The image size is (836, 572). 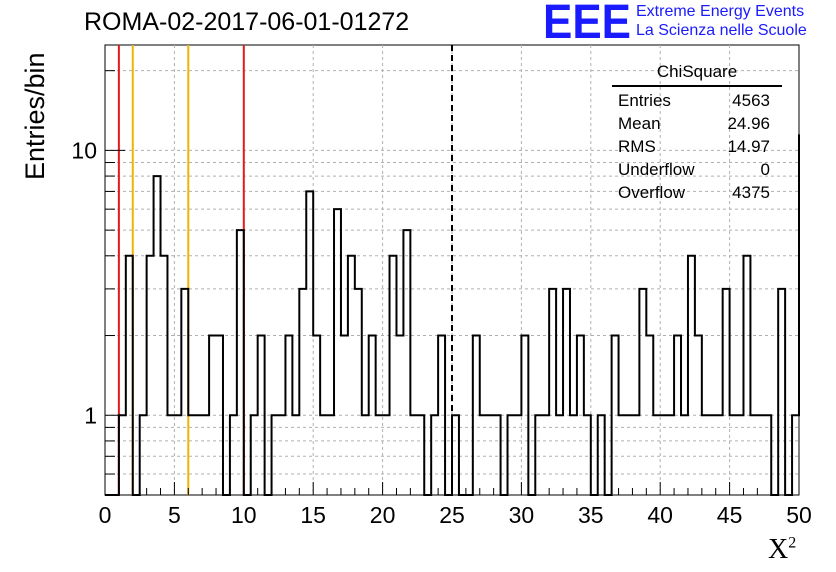 I want to click on x-axis-label-text: X, so click(x=778, y=549).